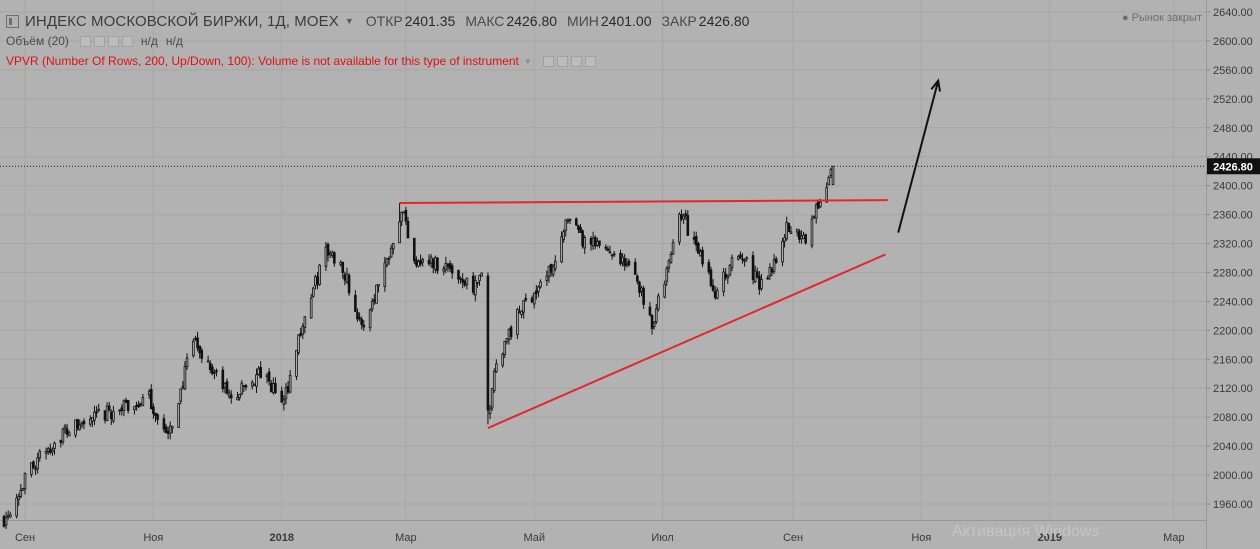 Image resolution: width=1260 pixels, height=549 pixels. What do you see at coordinates (576, 61) in the screenshot?
I see `vpvr-add-icon` at bounding box center [576, 61].